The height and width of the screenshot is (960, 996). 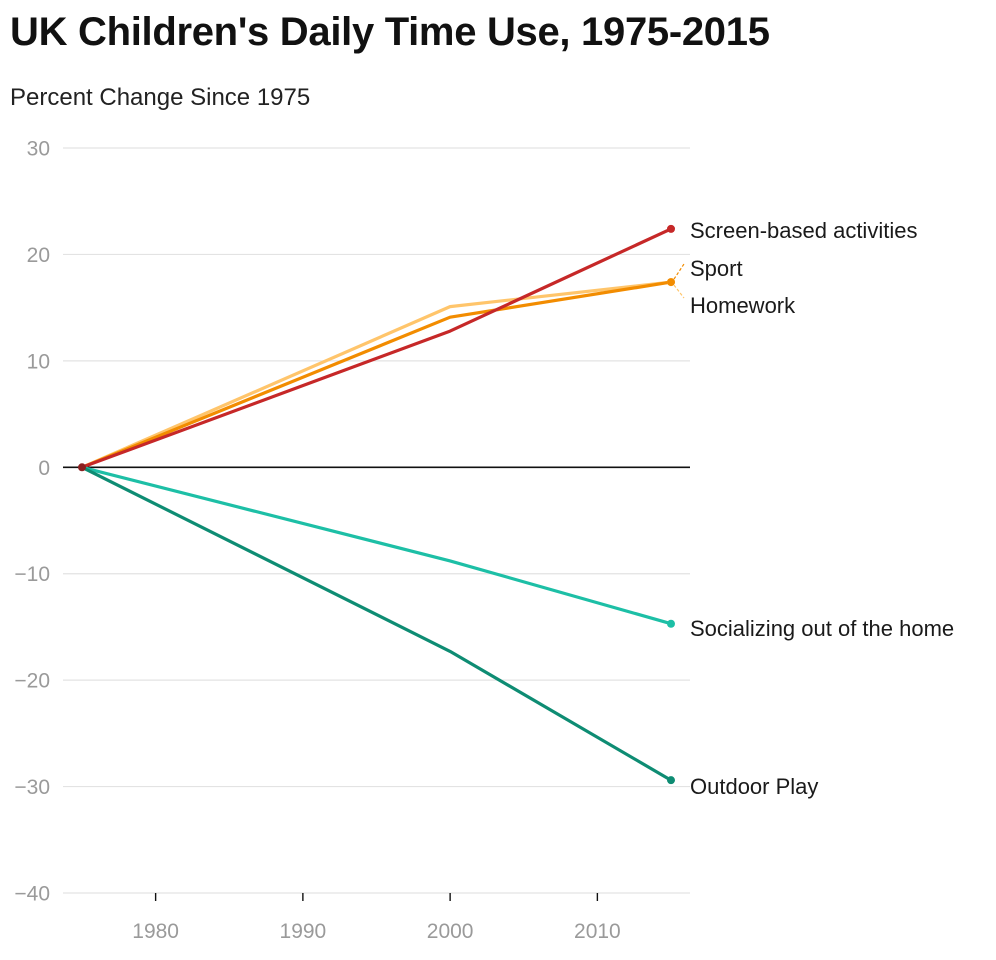 I want to click on y-tick-label: 0, so click(x=44, y=468).